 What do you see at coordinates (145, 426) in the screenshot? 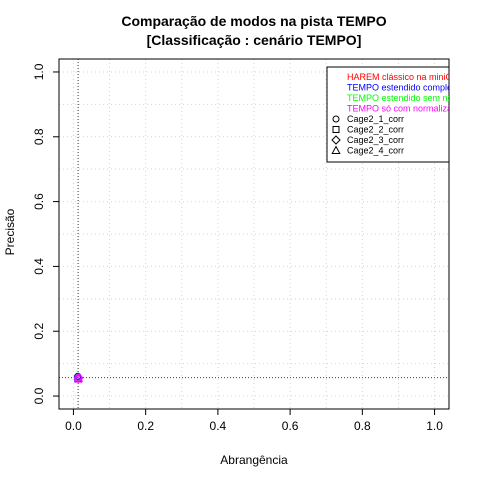
I see `x-tick-label: 0.2` at bounding box center [145, 426].